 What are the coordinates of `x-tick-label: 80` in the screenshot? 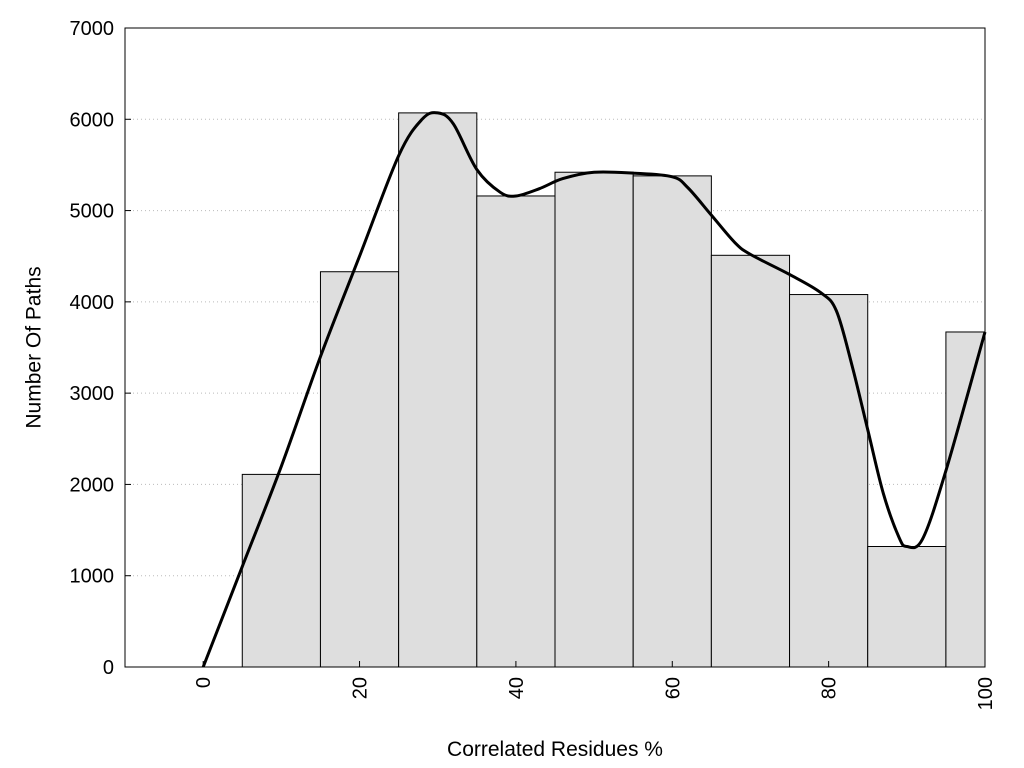 It's located at (830, 688).